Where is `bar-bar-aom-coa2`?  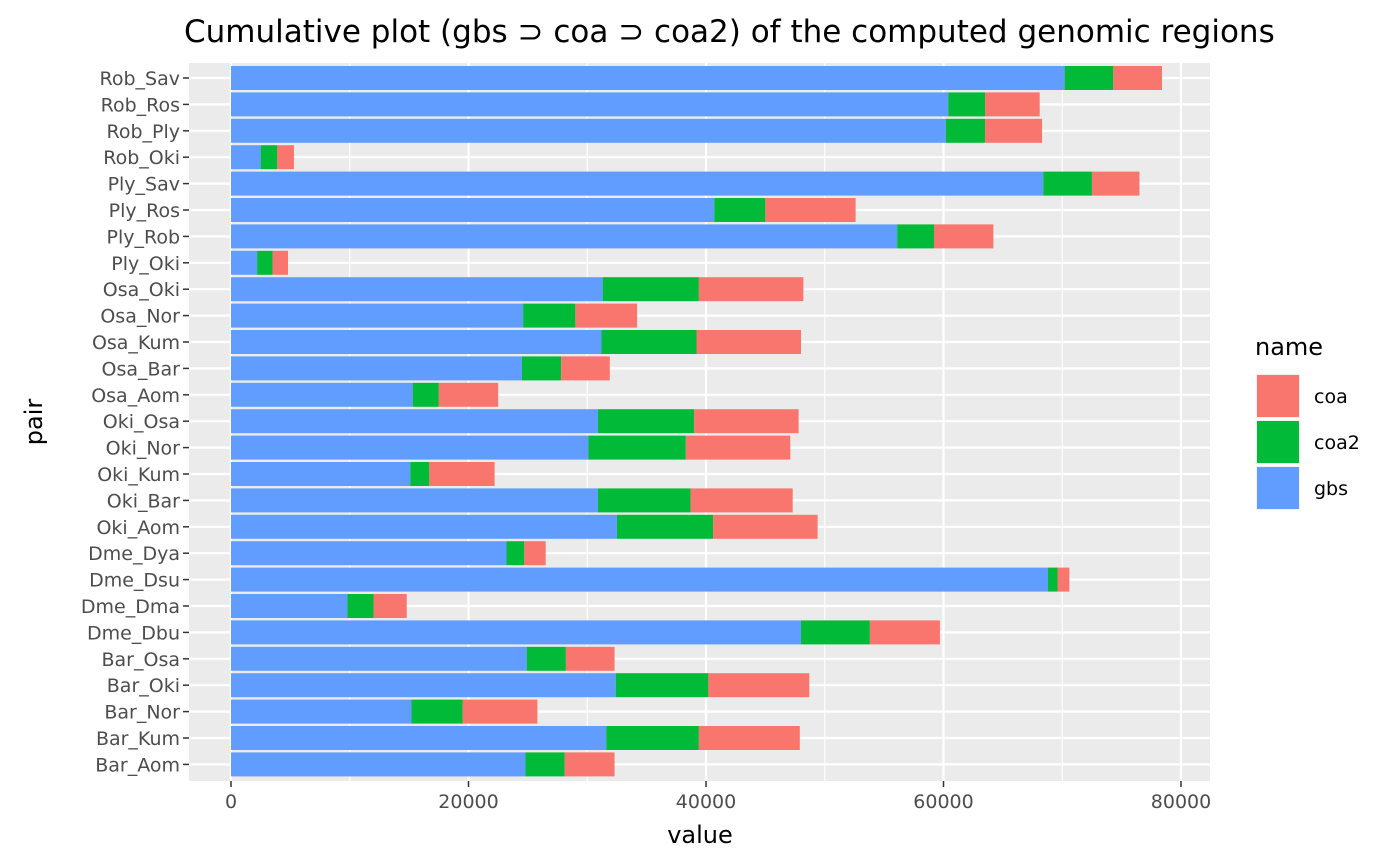 bar-bar-aom-coa2 is located at coordinates (545, 764).